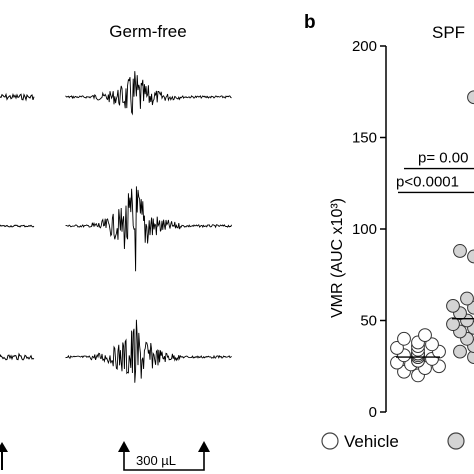 The image size is (474, 474). What do you see at coordinates (443, 158) in the screenshot?
I see `p-value-label: p= 0.00` at bounding box center [443, 158].